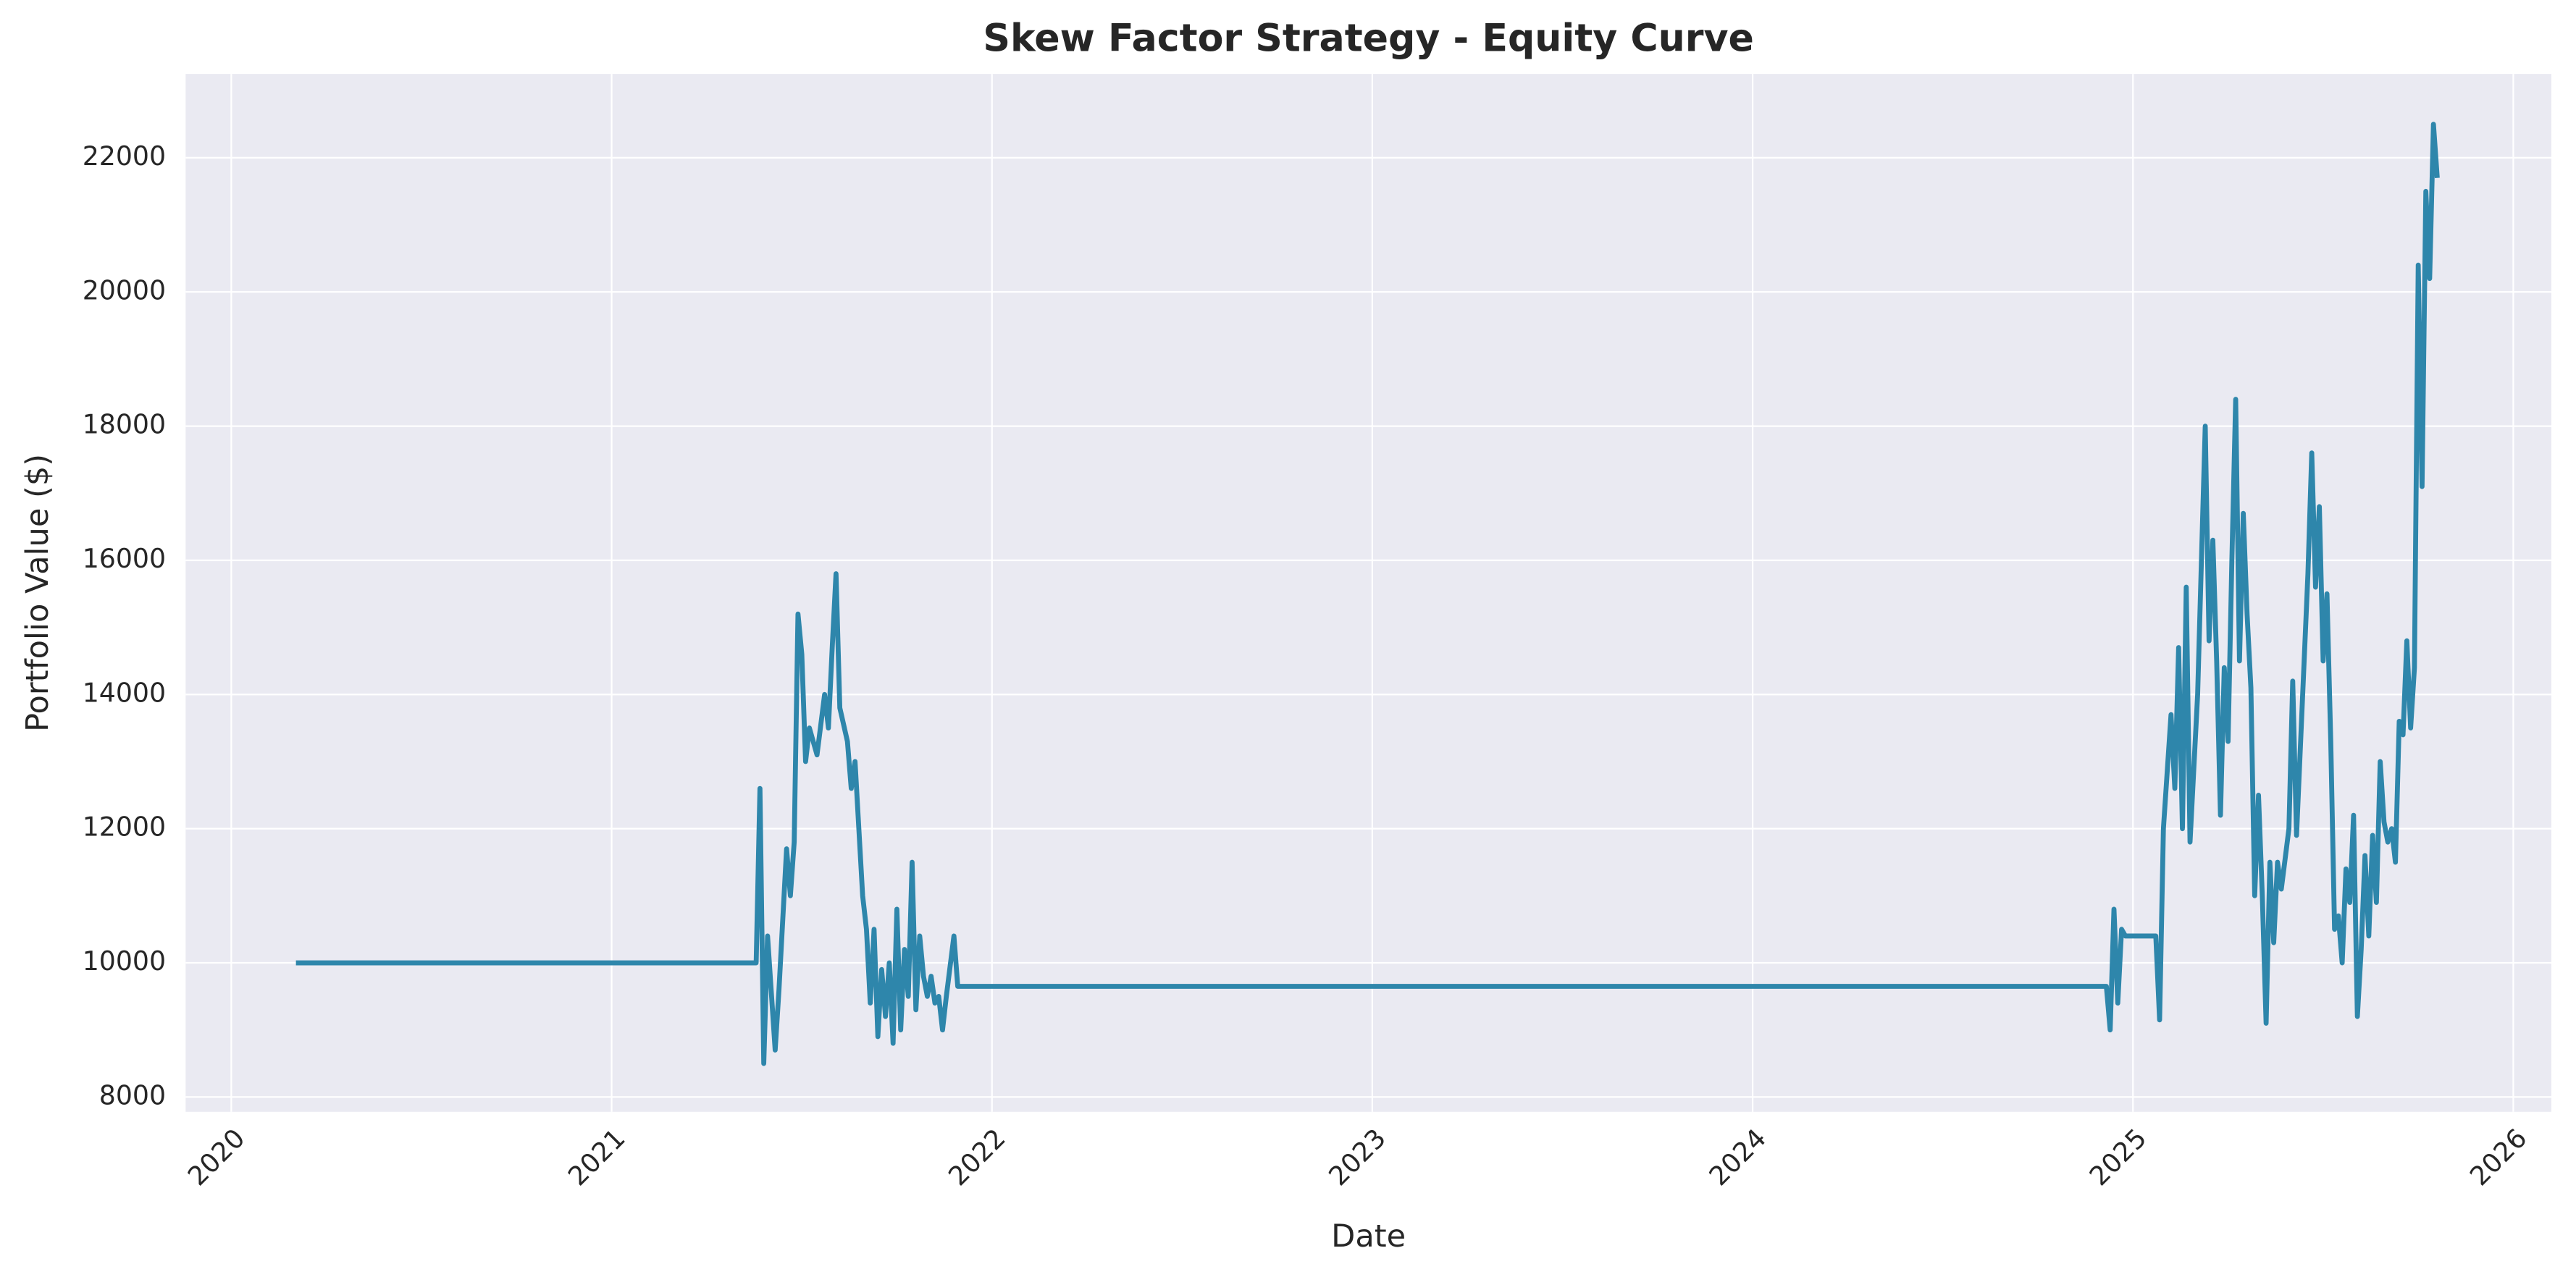 The height and width of the screenshot is (1277, 2576). Describe the element at coordinates (1737, 1157) in the screenshot. I see `x-tick-label: 2024` at that location.